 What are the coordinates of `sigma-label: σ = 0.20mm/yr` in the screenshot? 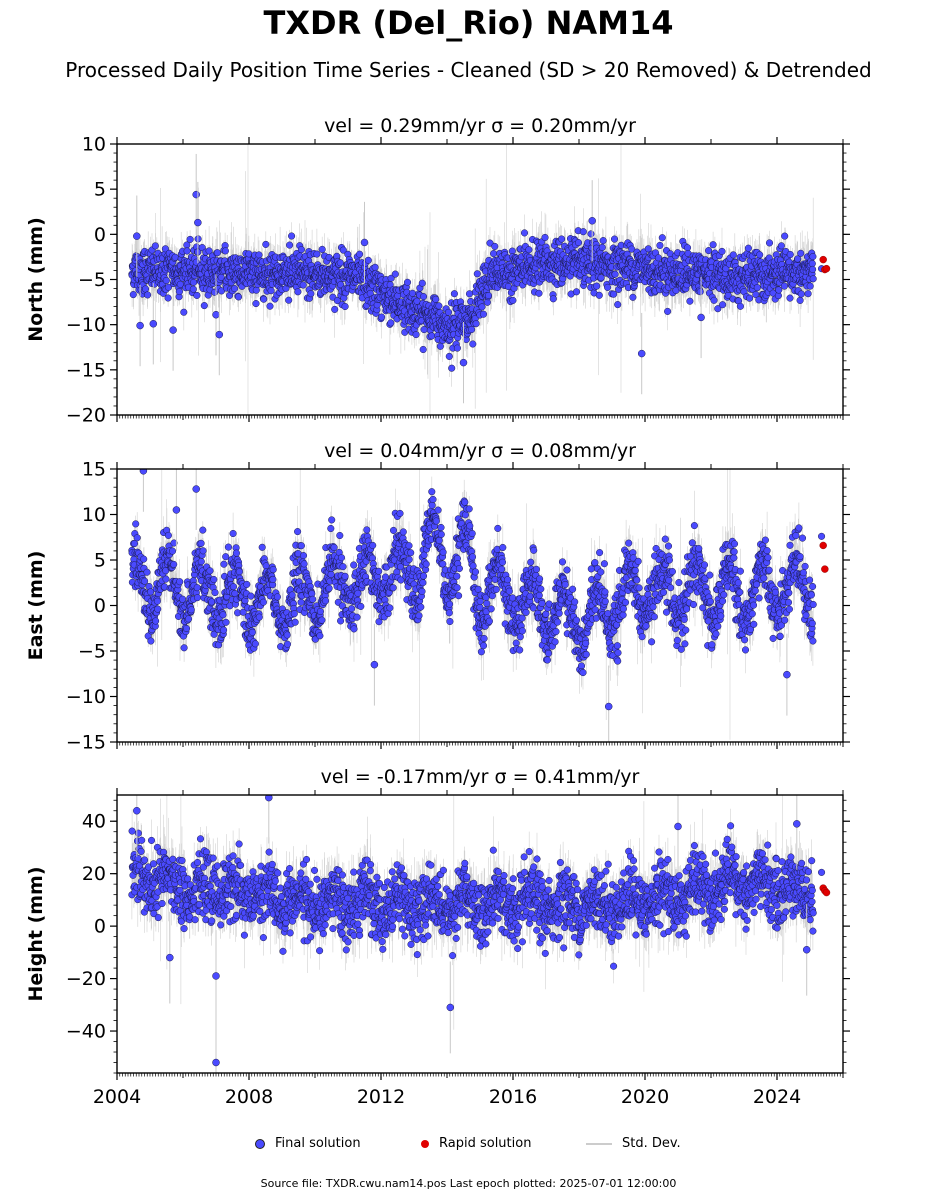 It's located at (563, 126).